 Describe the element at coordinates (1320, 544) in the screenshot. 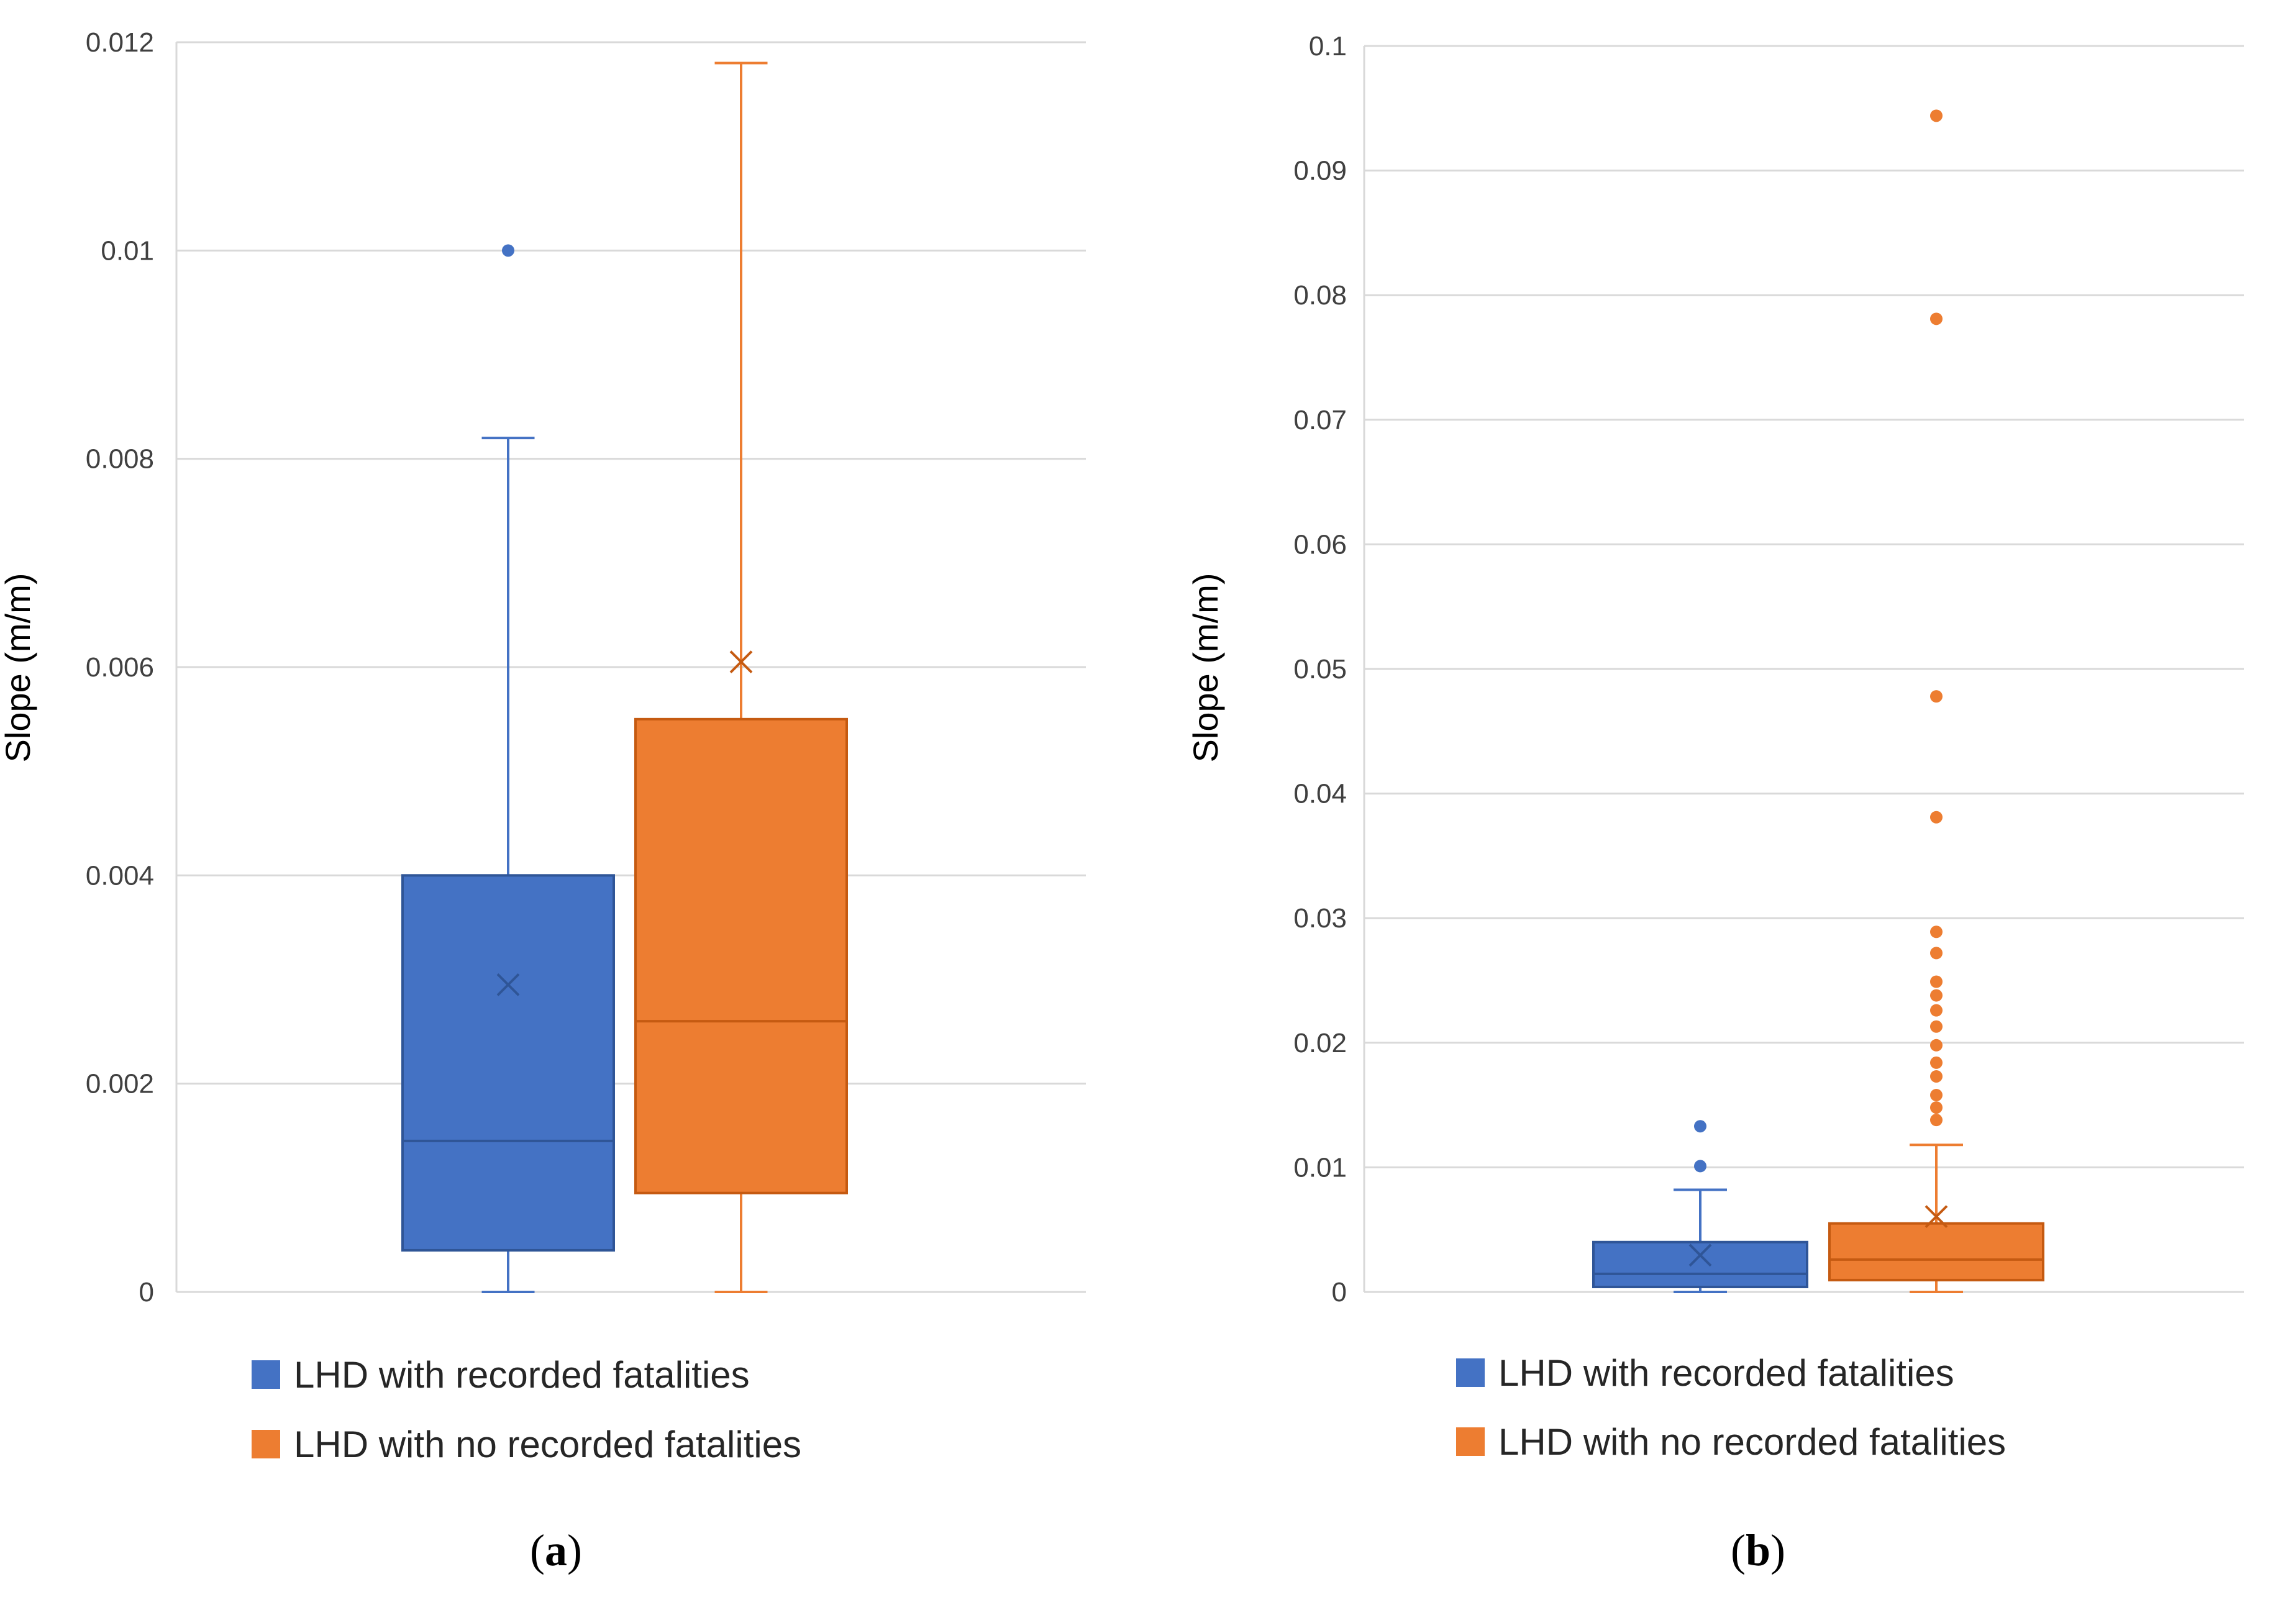

I see `y-tick-label: 0.06` at that location.